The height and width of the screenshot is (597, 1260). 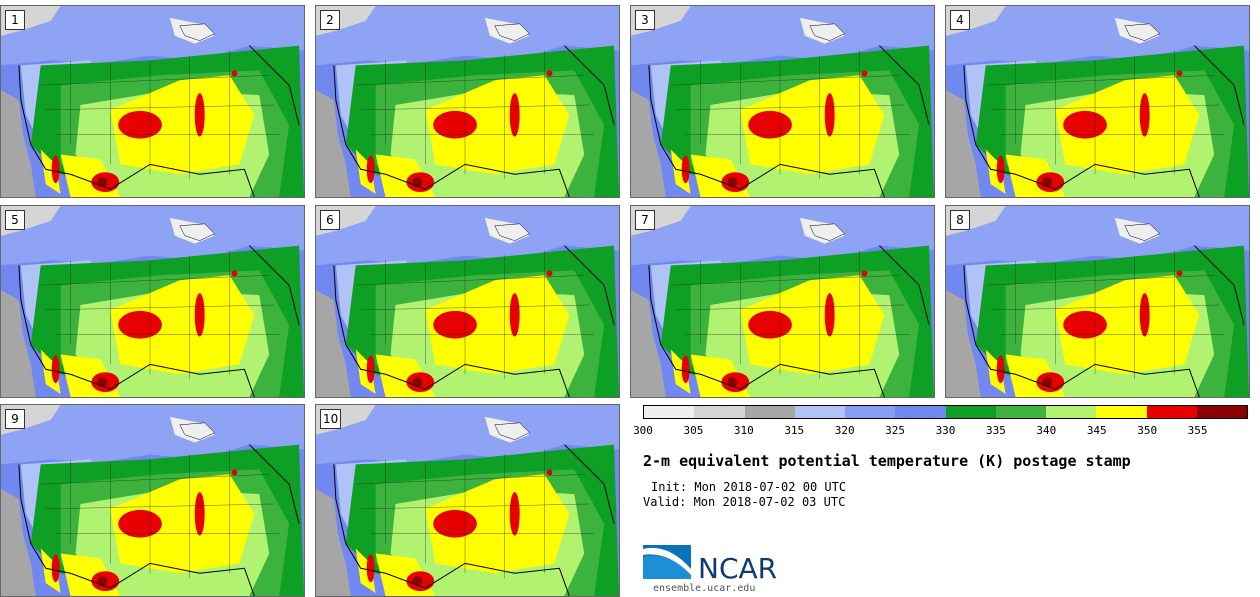 What do you see at coordinates (643, 430) in the screenshot?
I see `colorbar-tick-label: 300` at bounding box center [643, 430].